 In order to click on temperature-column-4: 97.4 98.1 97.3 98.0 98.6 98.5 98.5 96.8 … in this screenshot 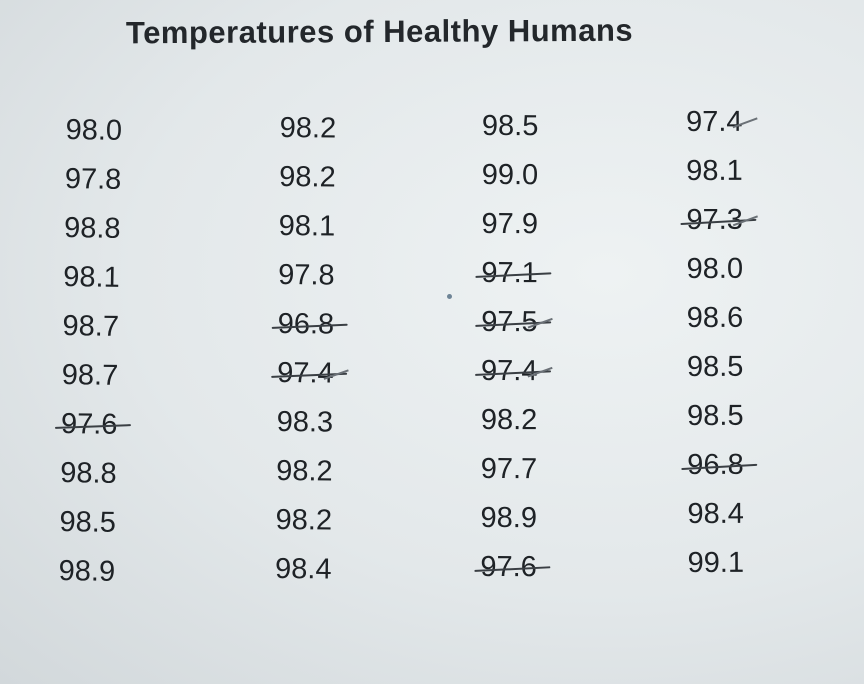, I will do `click(715, 343)`.